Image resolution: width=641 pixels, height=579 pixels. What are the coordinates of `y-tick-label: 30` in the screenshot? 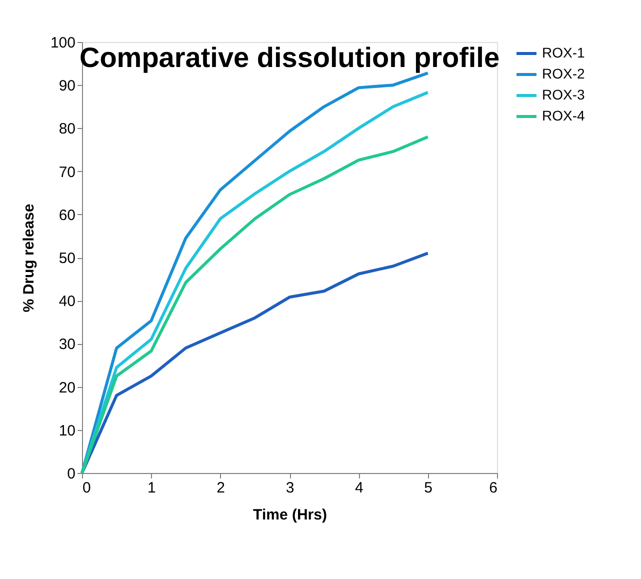 It's located at (67, 345).